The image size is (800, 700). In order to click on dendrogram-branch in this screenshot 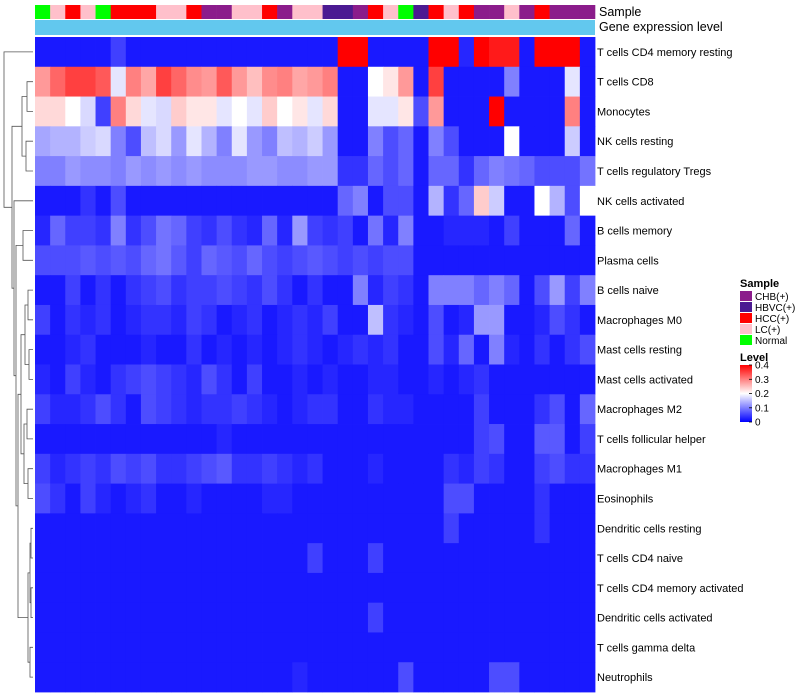, I will do `click(29, 156)`.